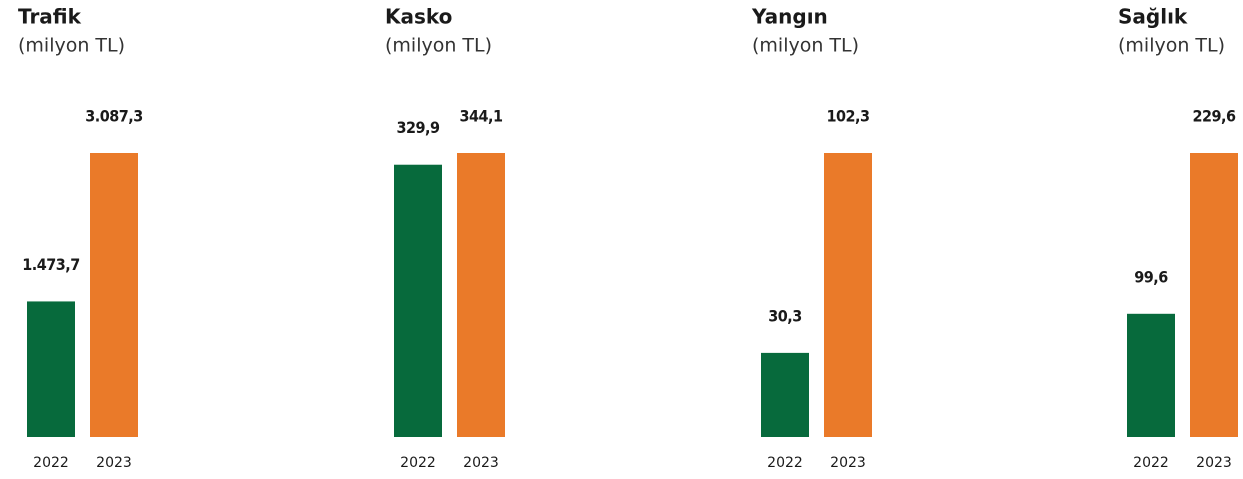  I want to click on chart-title: Sağlık, so click(1153, 17).